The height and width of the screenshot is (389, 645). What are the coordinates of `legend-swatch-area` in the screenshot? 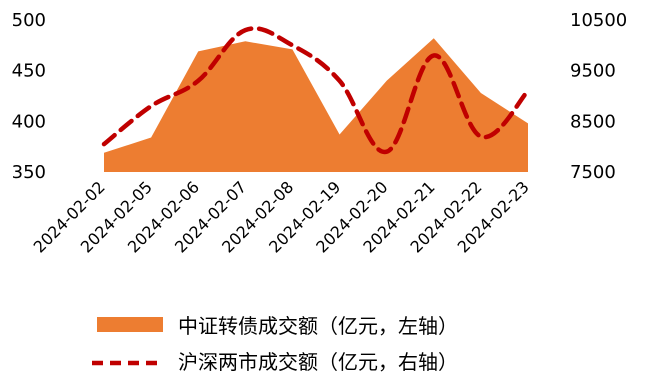 It's located at (130, 324).